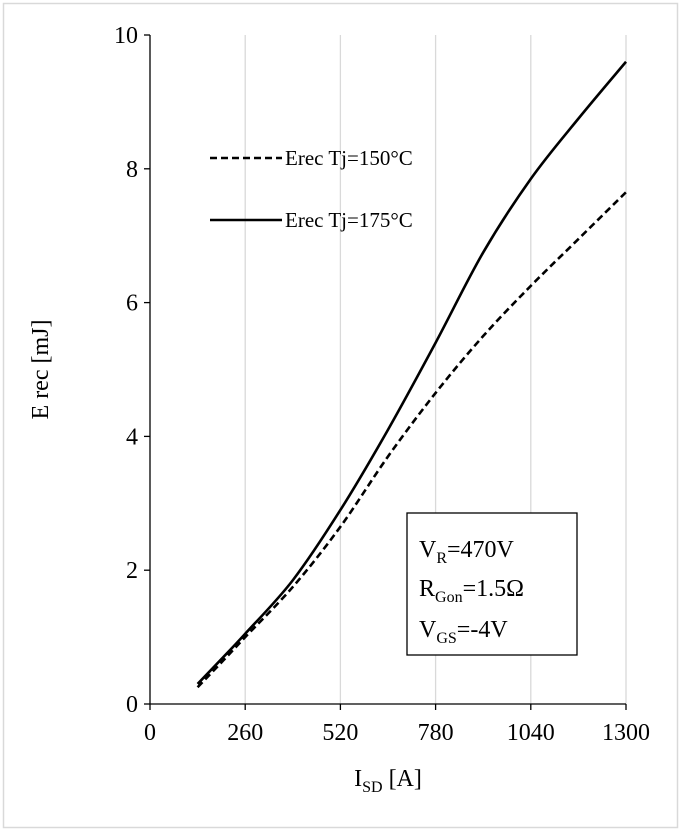 The image size is (681, 836). What do you see at coordinates (311, 189) in the screenshot?
I see `legend: Erec Tj=150°C Erec Tj=175°C` at bounding box center [311, 189].